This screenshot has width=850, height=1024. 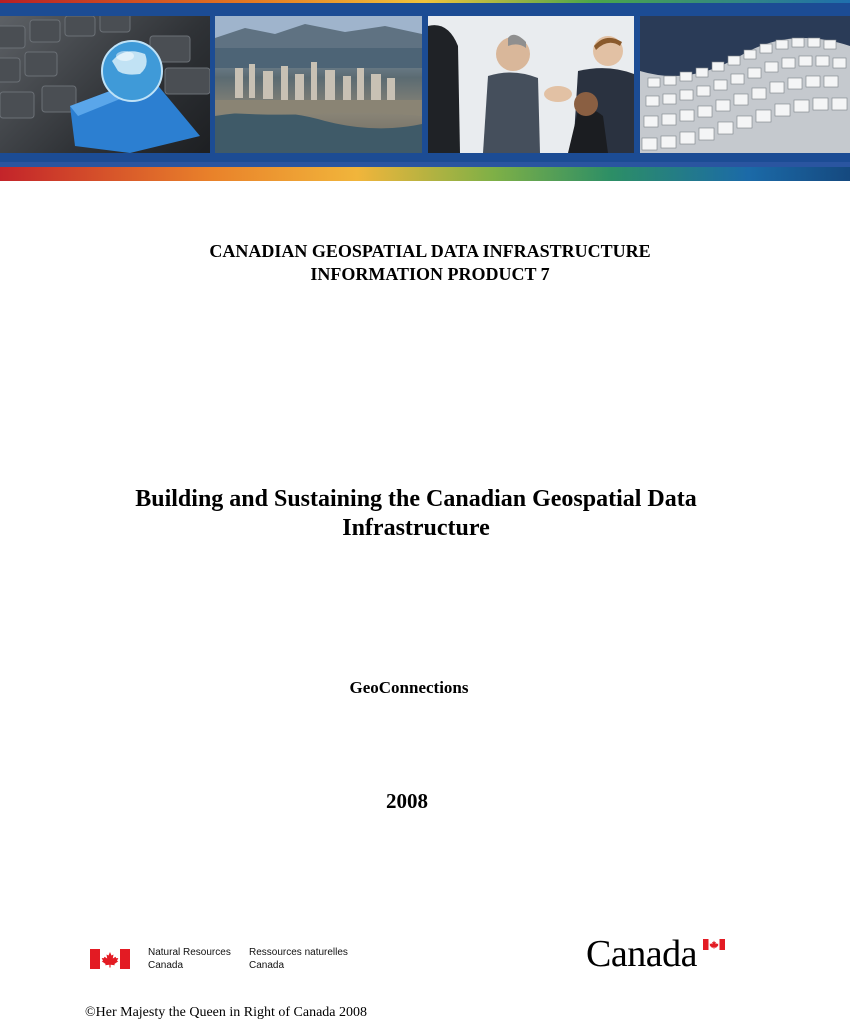 I want to click on keyboard-globe-image, so click(x=105, y=84).